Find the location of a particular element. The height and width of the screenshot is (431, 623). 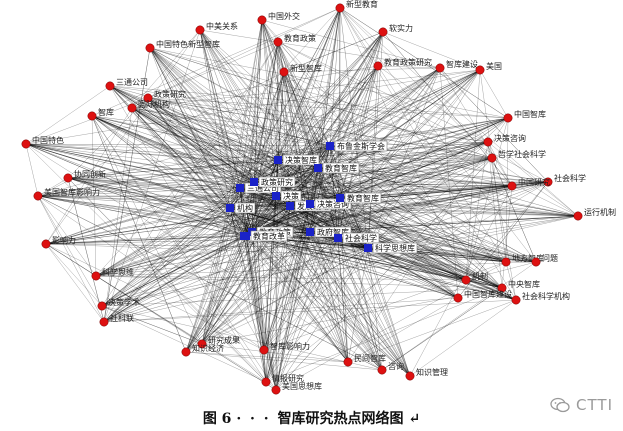

peripheral-node-label: 决策学术 is located at coordinates (124, 302).